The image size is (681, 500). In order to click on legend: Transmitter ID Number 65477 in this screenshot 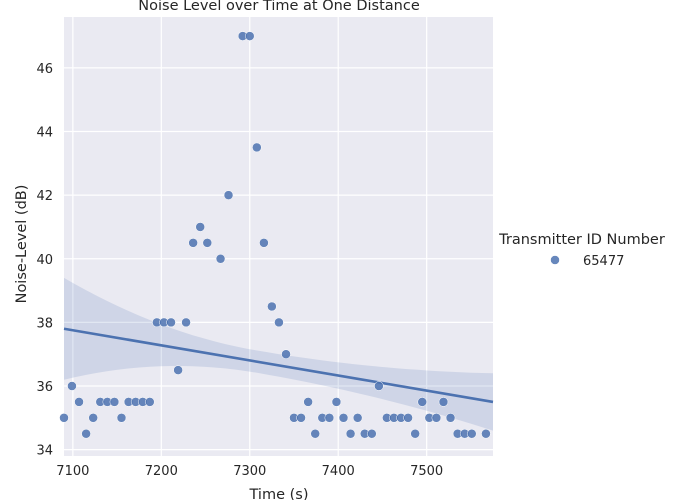, I will do `click(581, 250)`.